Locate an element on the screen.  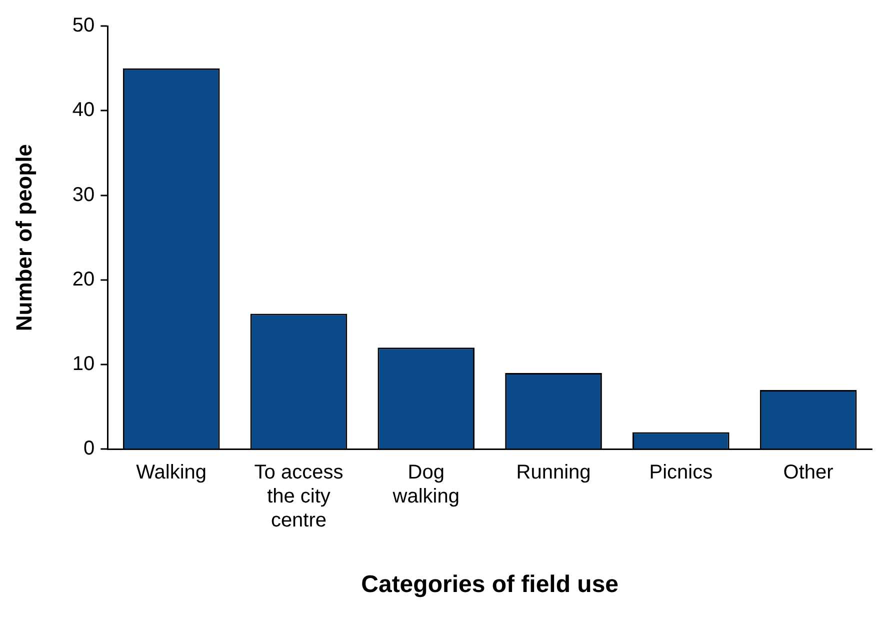
x-axis-title: Categories of field use is located at coordinates (490, 584).